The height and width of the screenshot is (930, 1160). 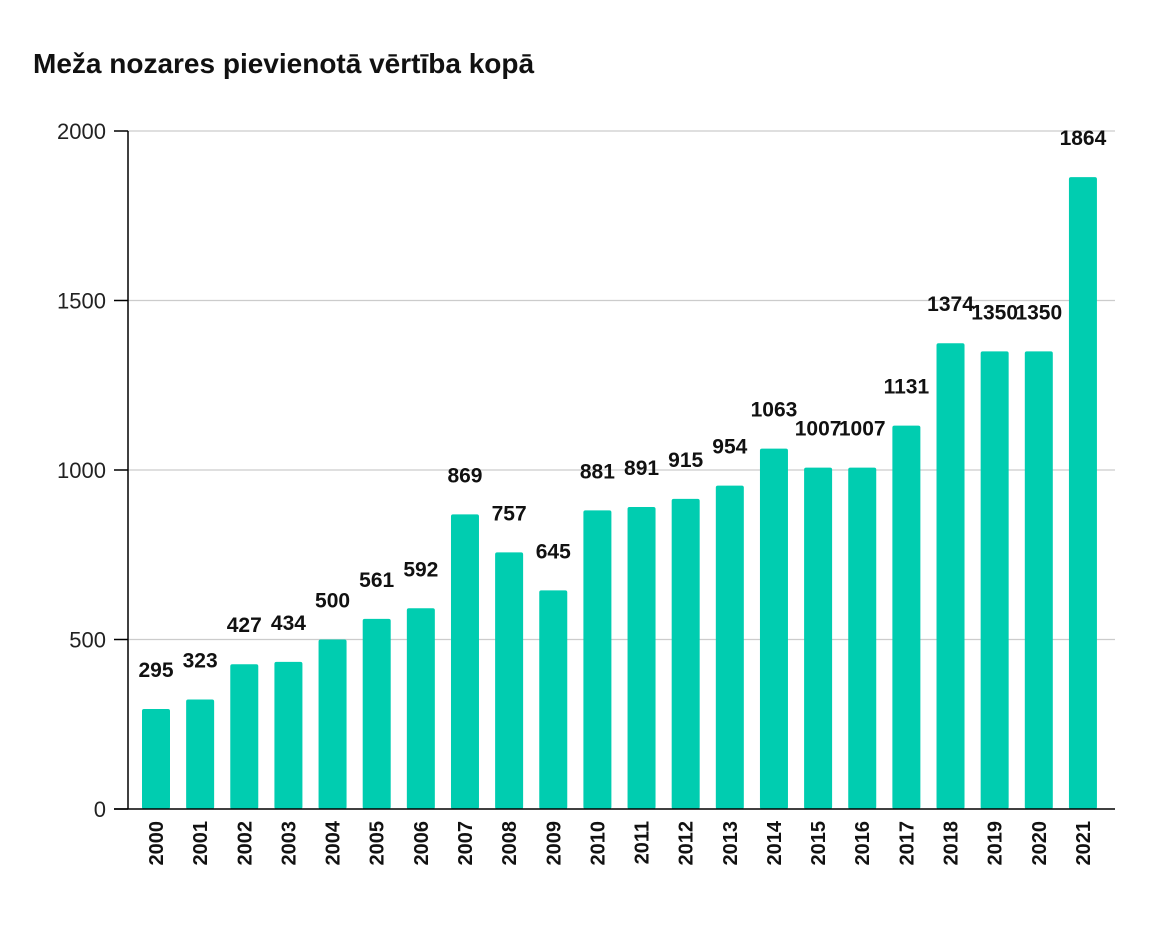 I want to click on data-label: 1131, so click(x=907, y=387).